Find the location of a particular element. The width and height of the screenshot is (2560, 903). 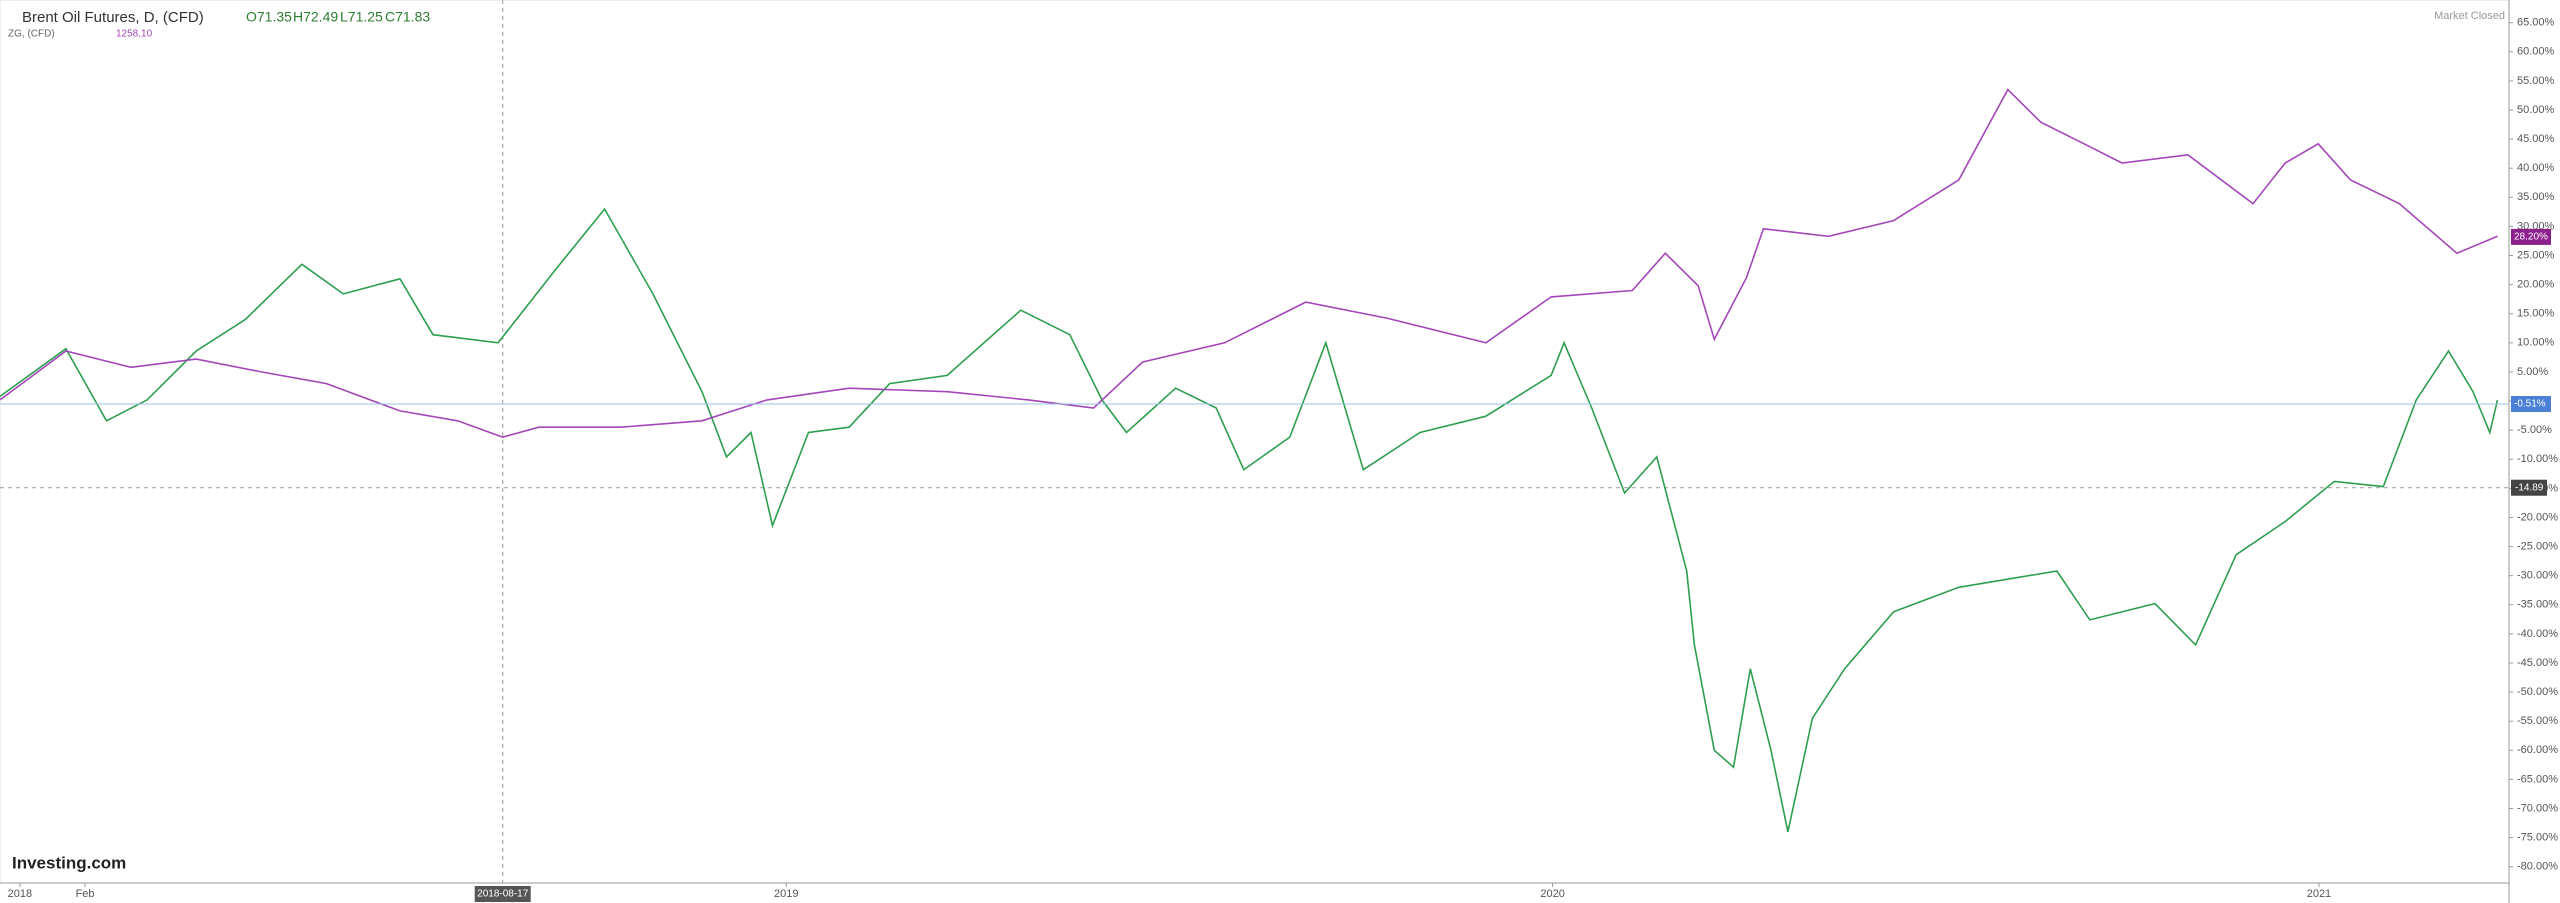

crosshair-x-box is located at coordinates (502, 894).